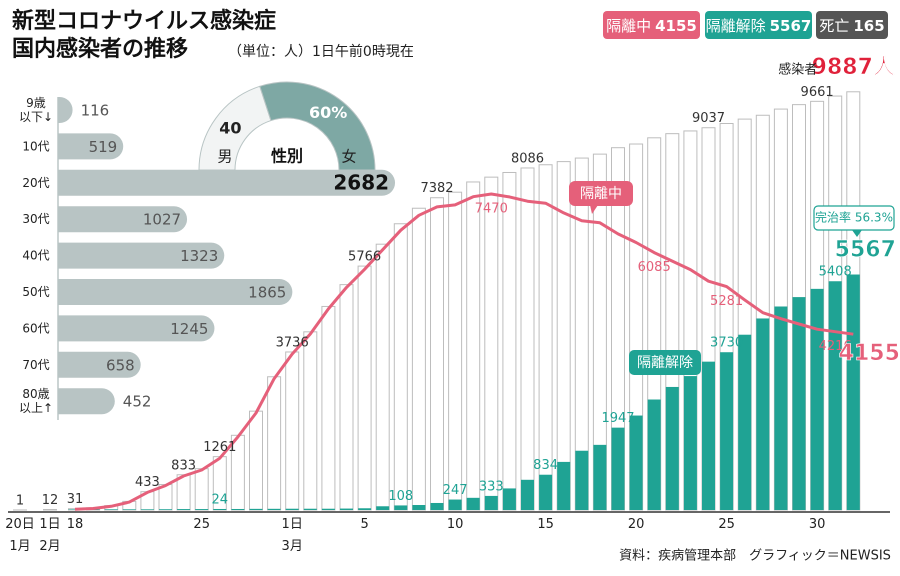 The image size is (900, 576). I want to click on age-category: 10代, so click(35, 146).